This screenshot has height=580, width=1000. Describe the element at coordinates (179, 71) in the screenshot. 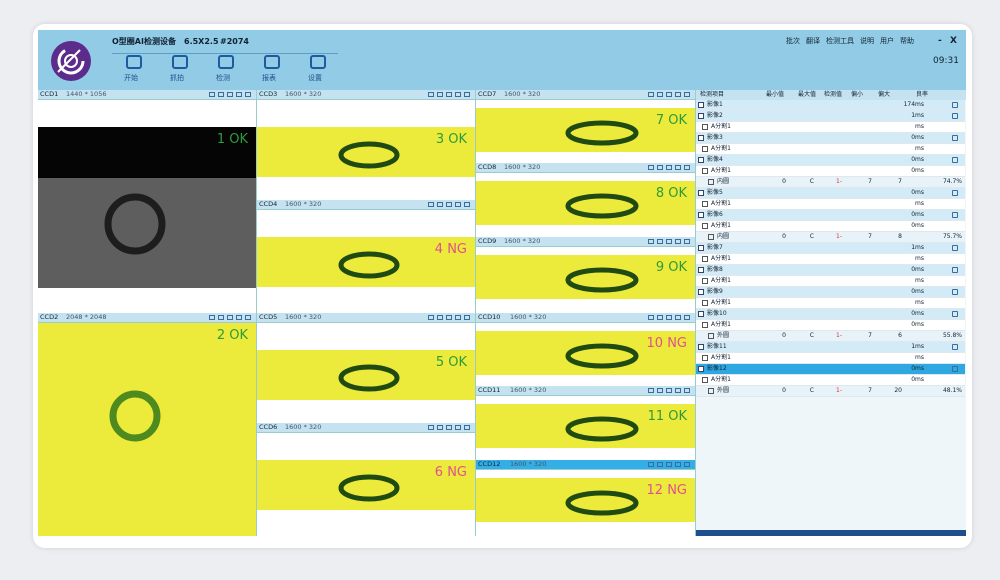

I see `toolbar-button: 抓拍` at that location.